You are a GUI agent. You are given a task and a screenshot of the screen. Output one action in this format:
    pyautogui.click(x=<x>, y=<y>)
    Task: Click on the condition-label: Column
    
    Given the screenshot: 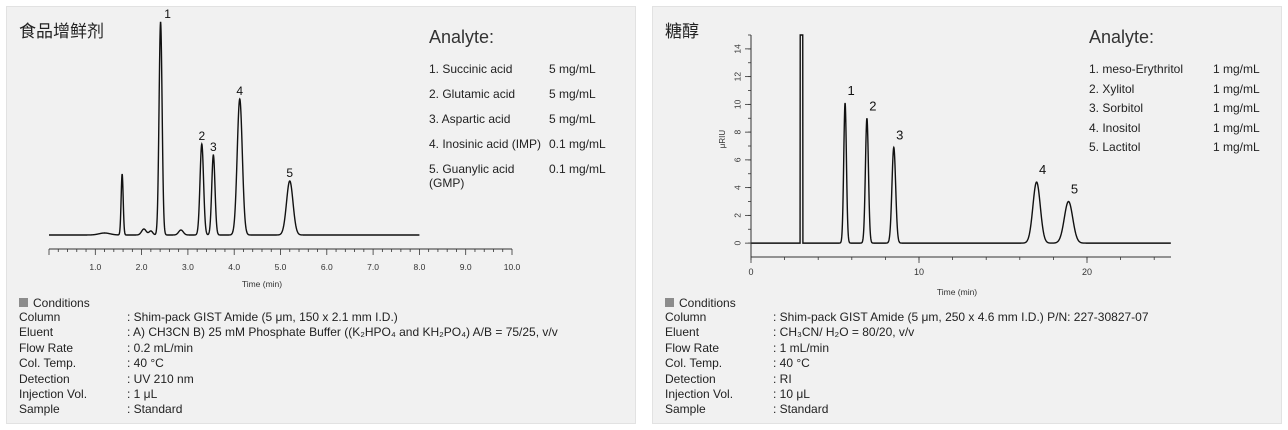 What is the action you would take?
    pyautogui.click(x=686, y=317)
    